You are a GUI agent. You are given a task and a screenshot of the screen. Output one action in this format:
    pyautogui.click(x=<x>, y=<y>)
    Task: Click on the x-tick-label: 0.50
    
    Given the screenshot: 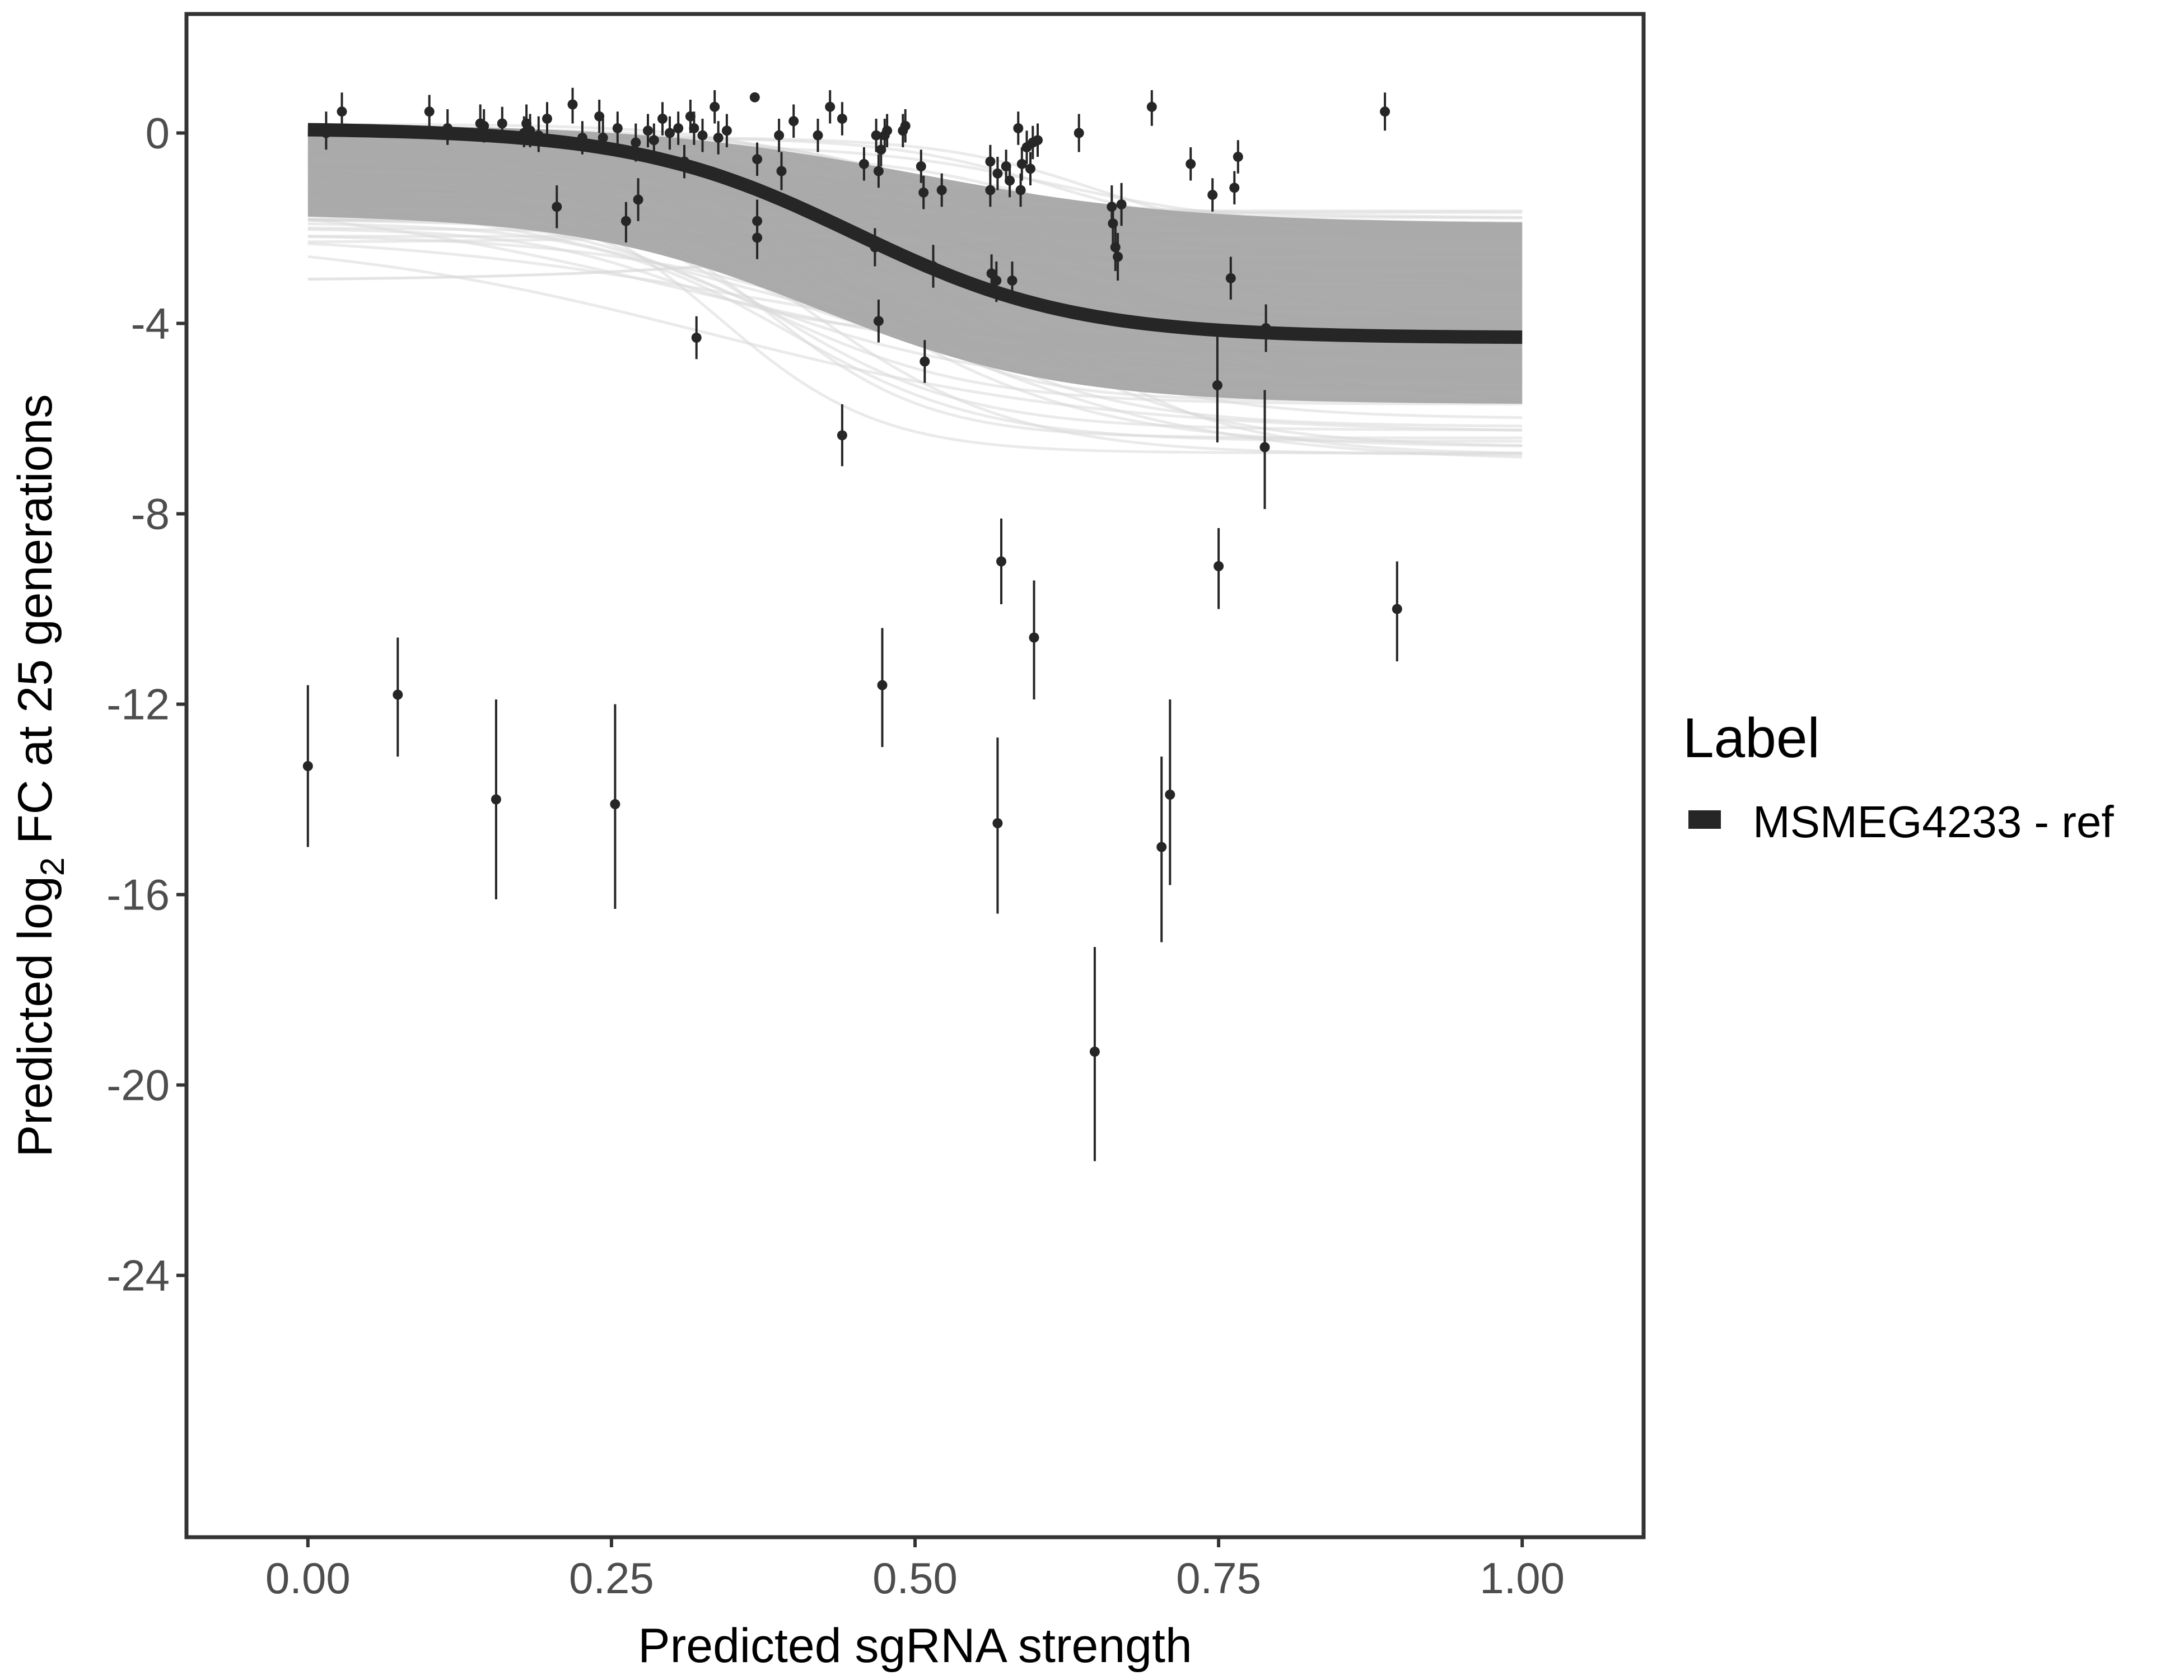 What is the action you would take?
    pyautogui.click(x=915, y=1578)
    